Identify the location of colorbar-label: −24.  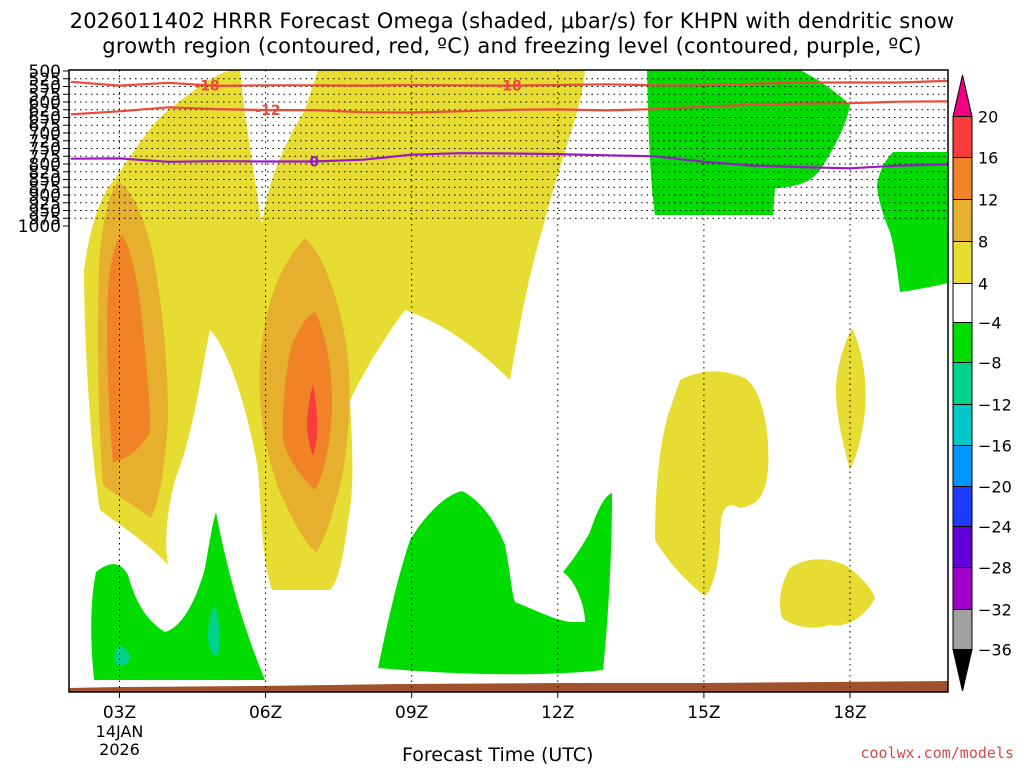
(995, 527).